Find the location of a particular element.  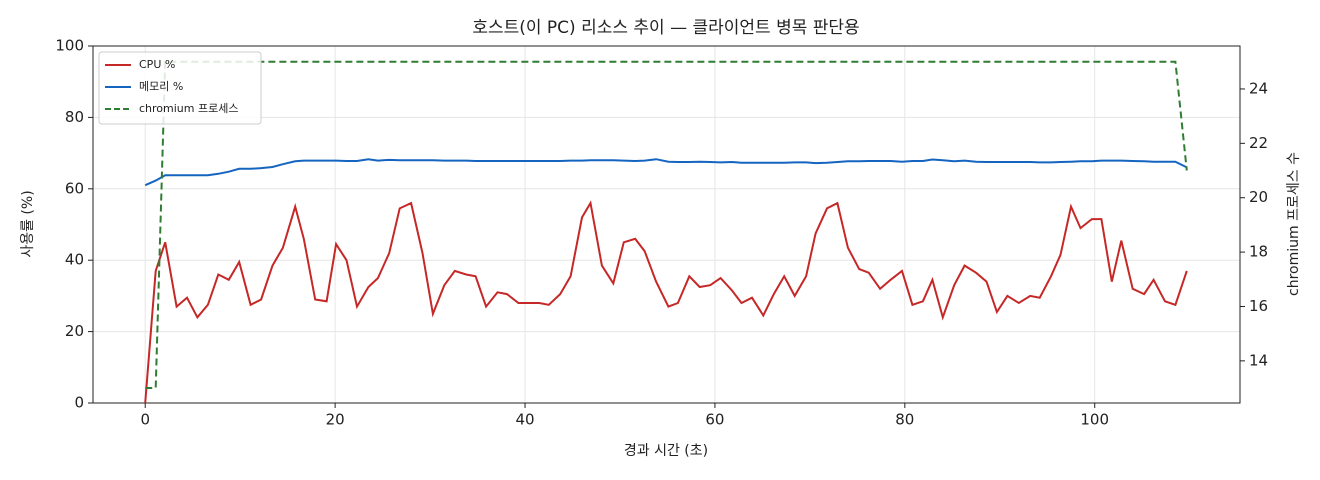

legend-box is located at coordinates (180, 88).